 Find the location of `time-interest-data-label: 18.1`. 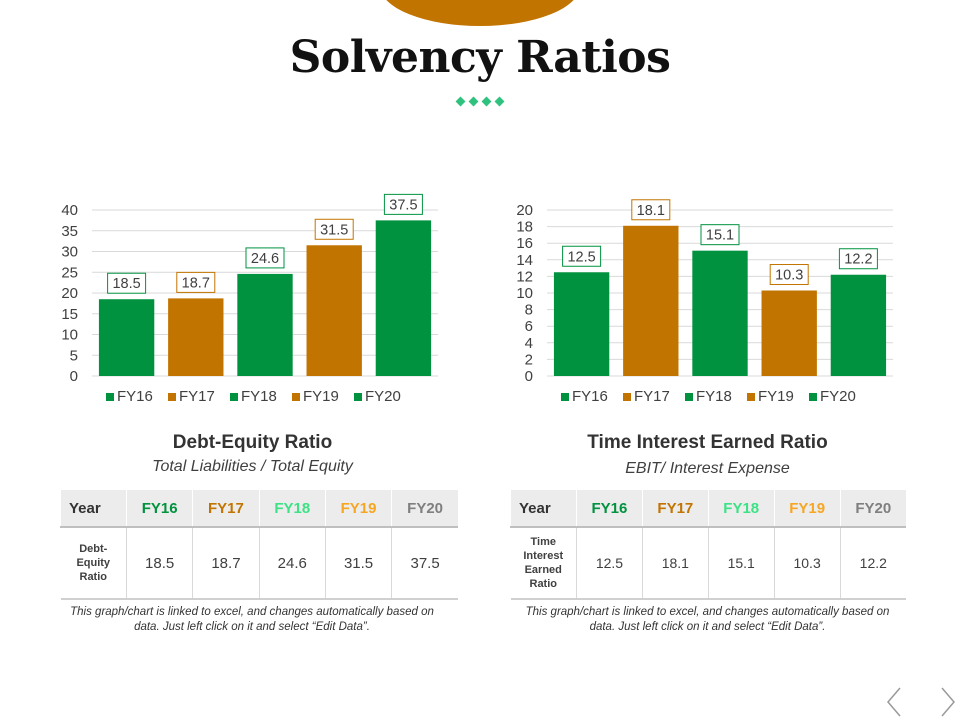

time-interest-data-label: 18.1 is located at coordinates (651, 211).